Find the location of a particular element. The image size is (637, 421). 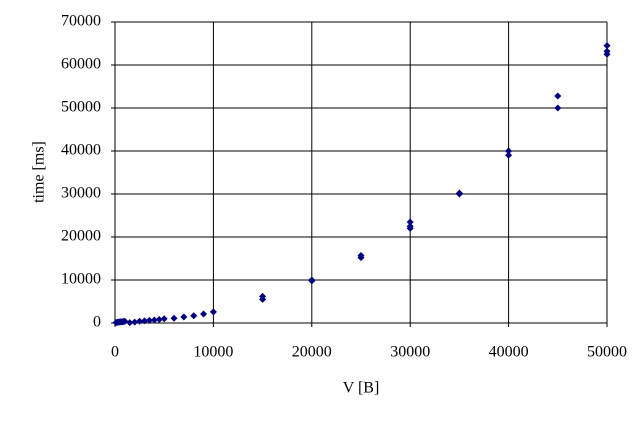

x-tick-label: 0 is located at coordinates (115, 352).